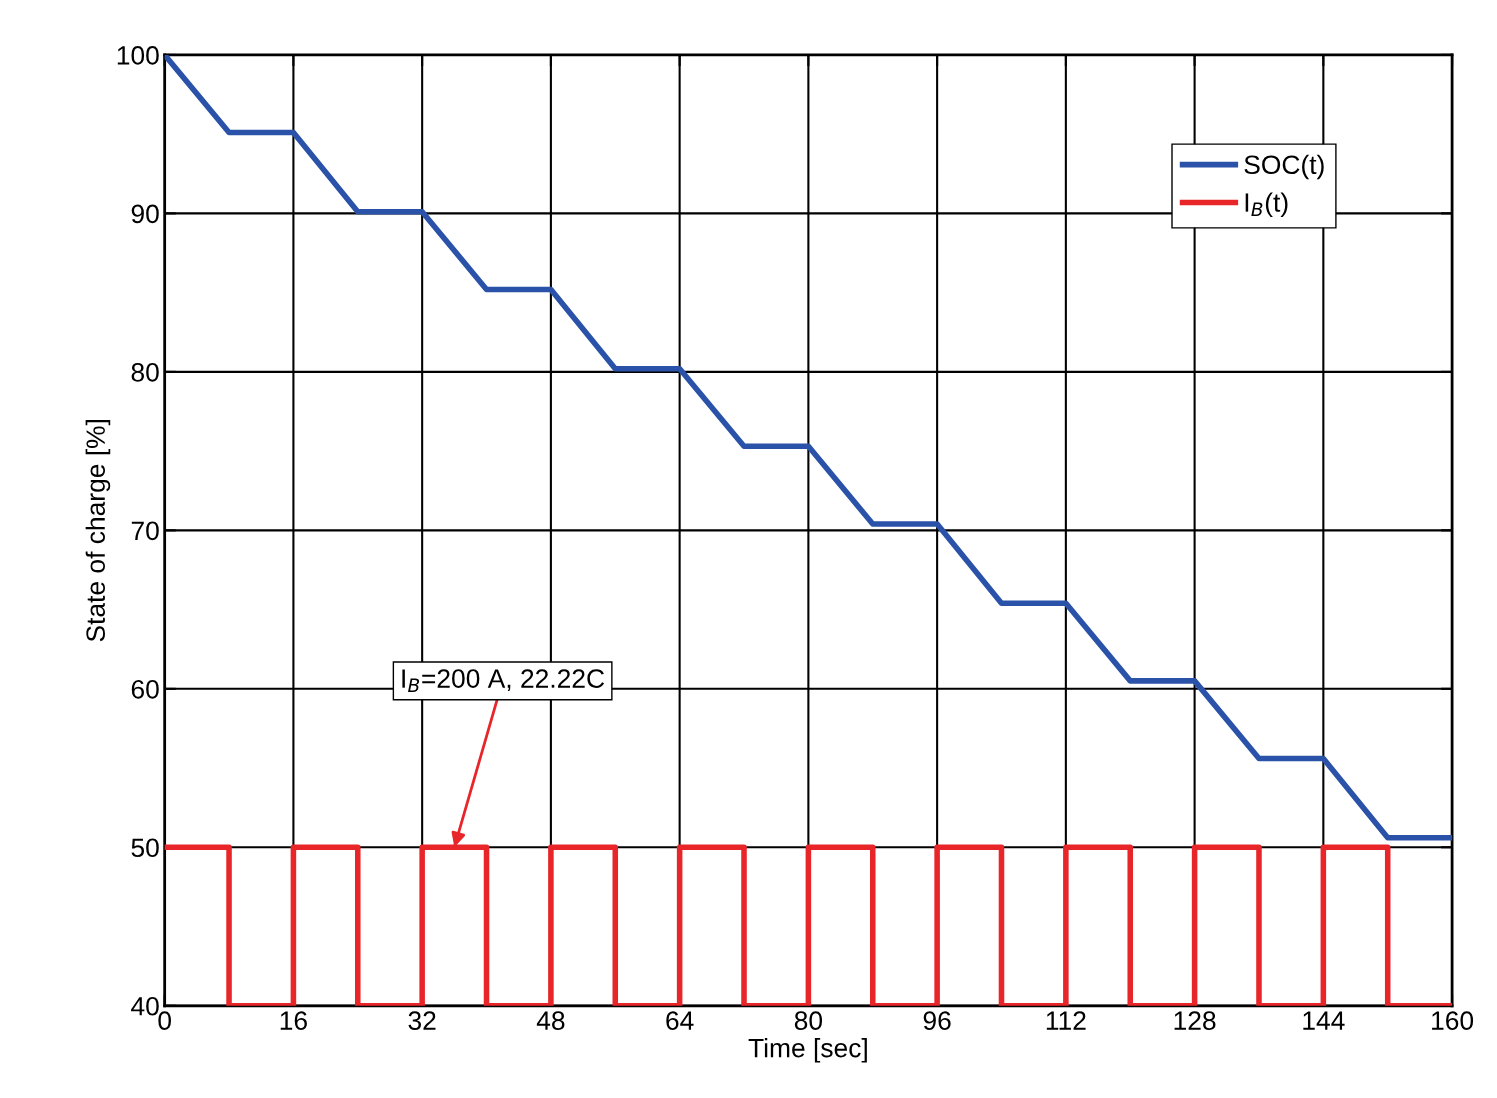 The image size is (1497, 1098). Describe the element at coordinates (145, 372) in the screenshot. I see `y-tick-label: 80` at that location.